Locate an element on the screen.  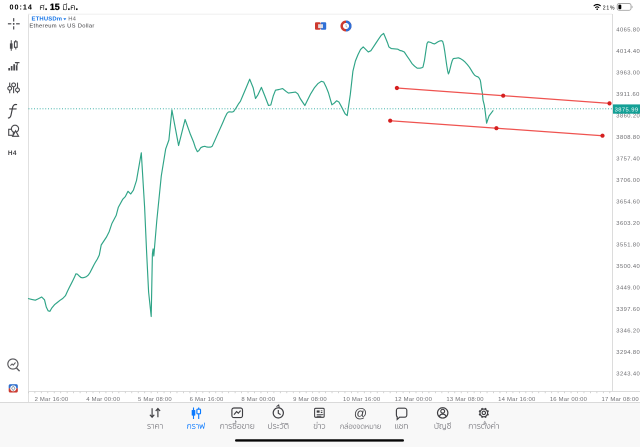
svg-text: 13 Mar 08:00 is located at coordinates (465, 400).